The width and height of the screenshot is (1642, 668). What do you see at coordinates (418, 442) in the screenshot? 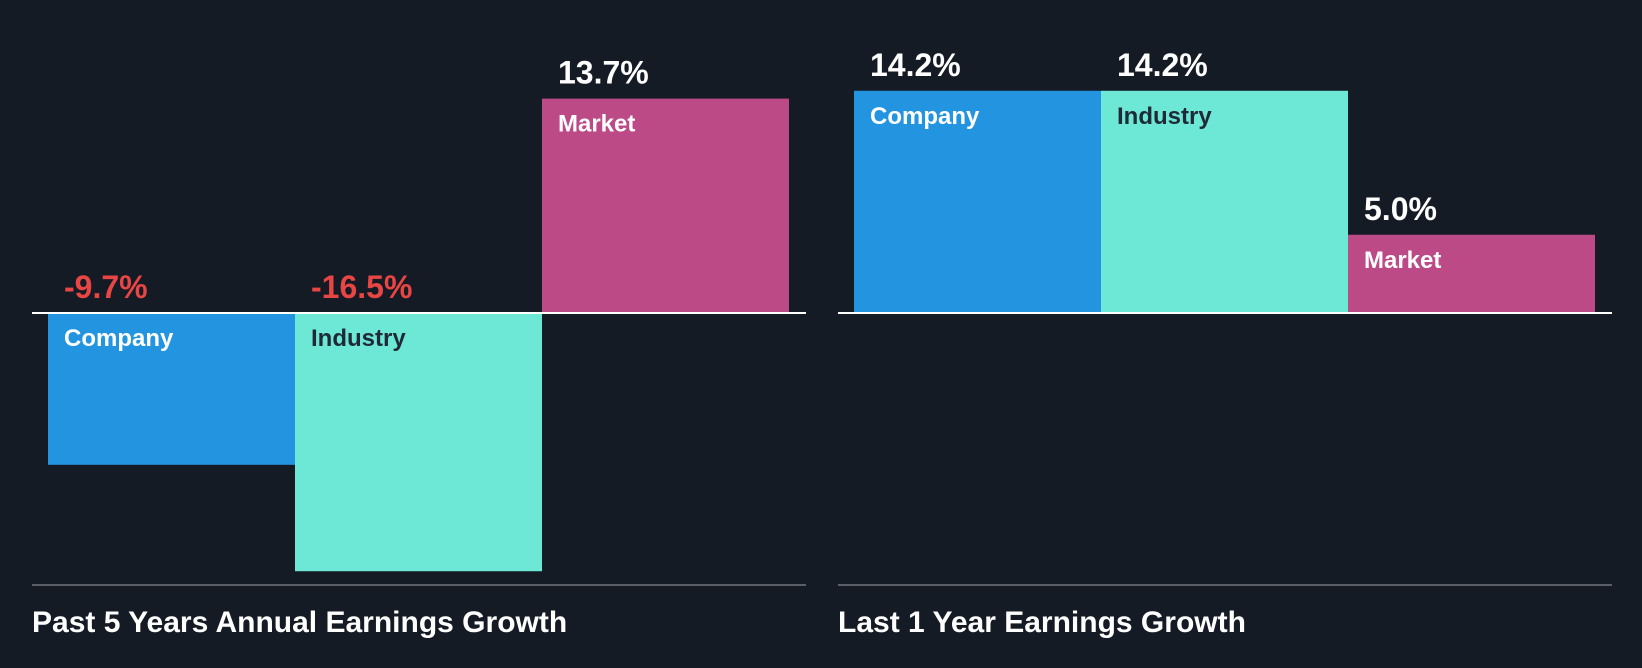
I see `past-5-years-bar-industry` at bounding box center [418, 442].